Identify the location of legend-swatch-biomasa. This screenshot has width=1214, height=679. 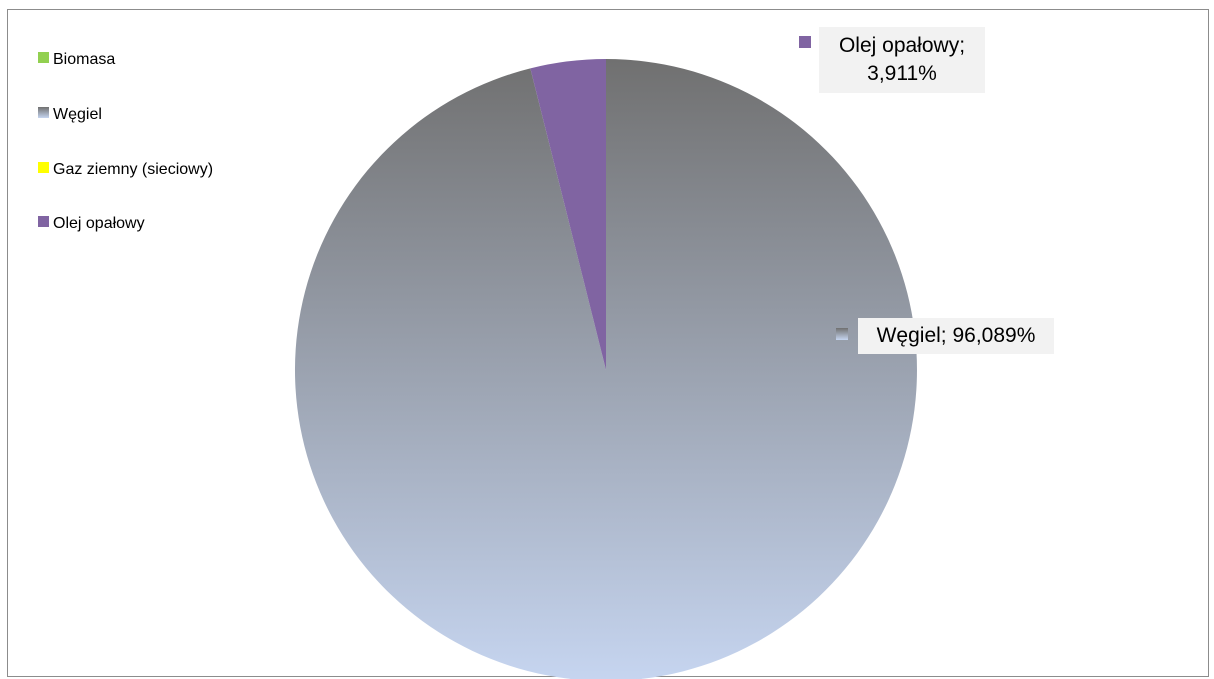
(43, 58).